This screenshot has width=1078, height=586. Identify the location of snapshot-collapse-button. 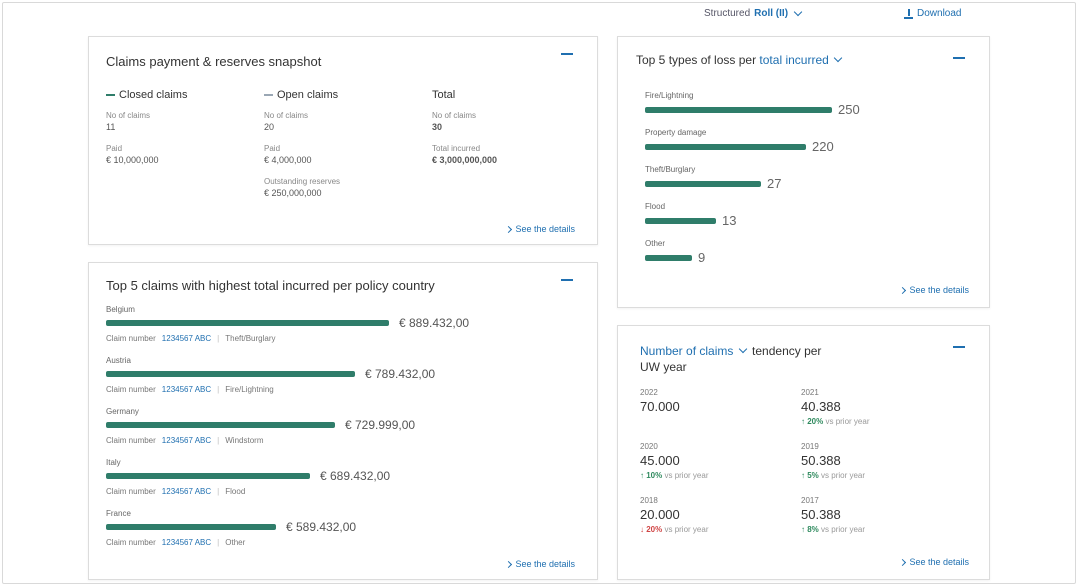
(567, 54).